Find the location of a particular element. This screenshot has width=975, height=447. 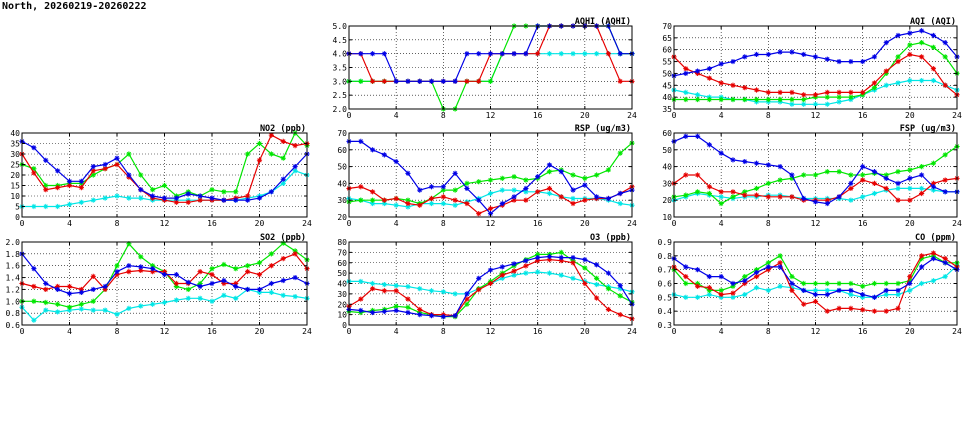

y-tick-label: 15 is located at coordinates (15, 186).